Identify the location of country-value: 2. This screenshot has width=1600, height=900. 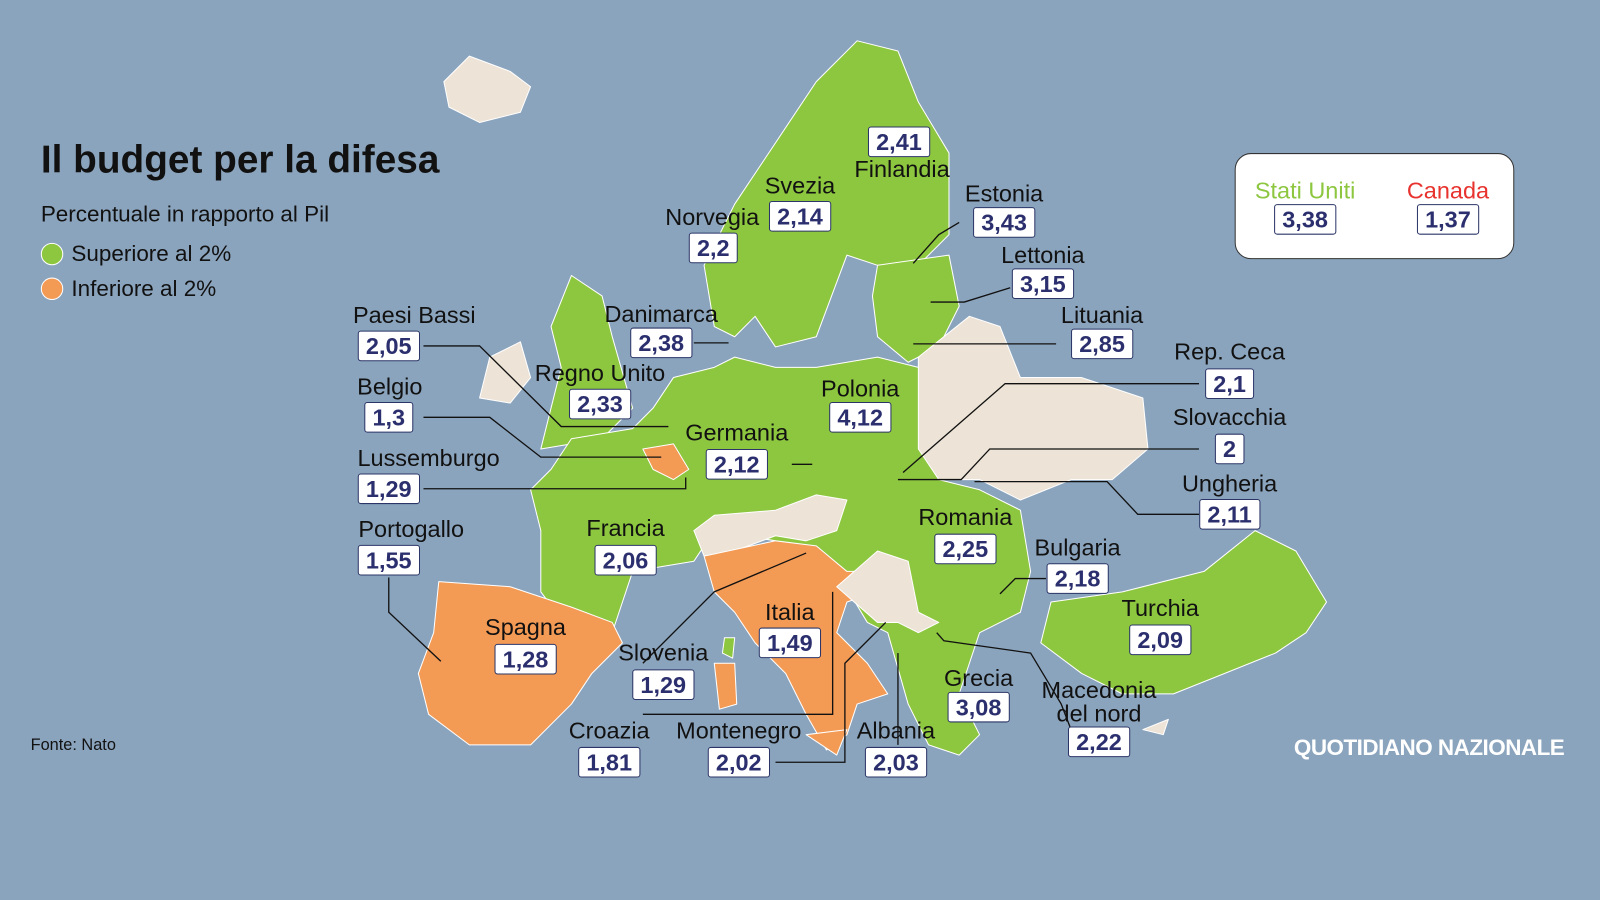
(1229, 449).